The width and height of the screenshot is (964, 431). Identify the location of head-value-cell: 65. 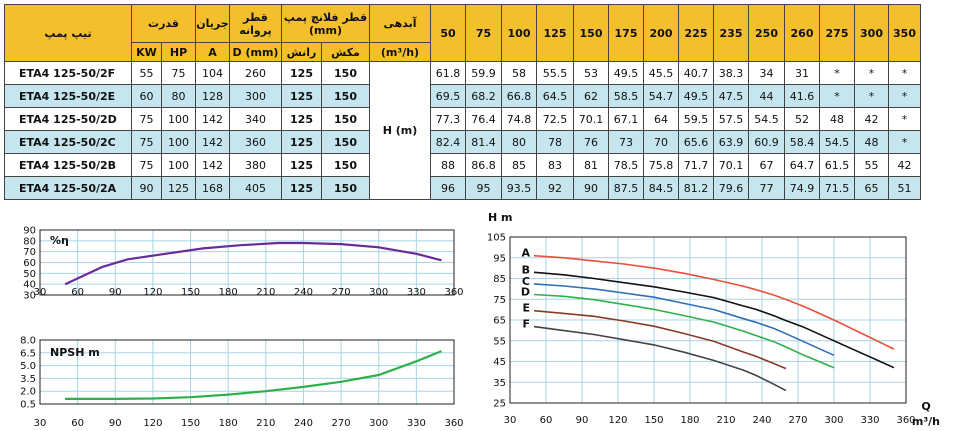
(871, 188).